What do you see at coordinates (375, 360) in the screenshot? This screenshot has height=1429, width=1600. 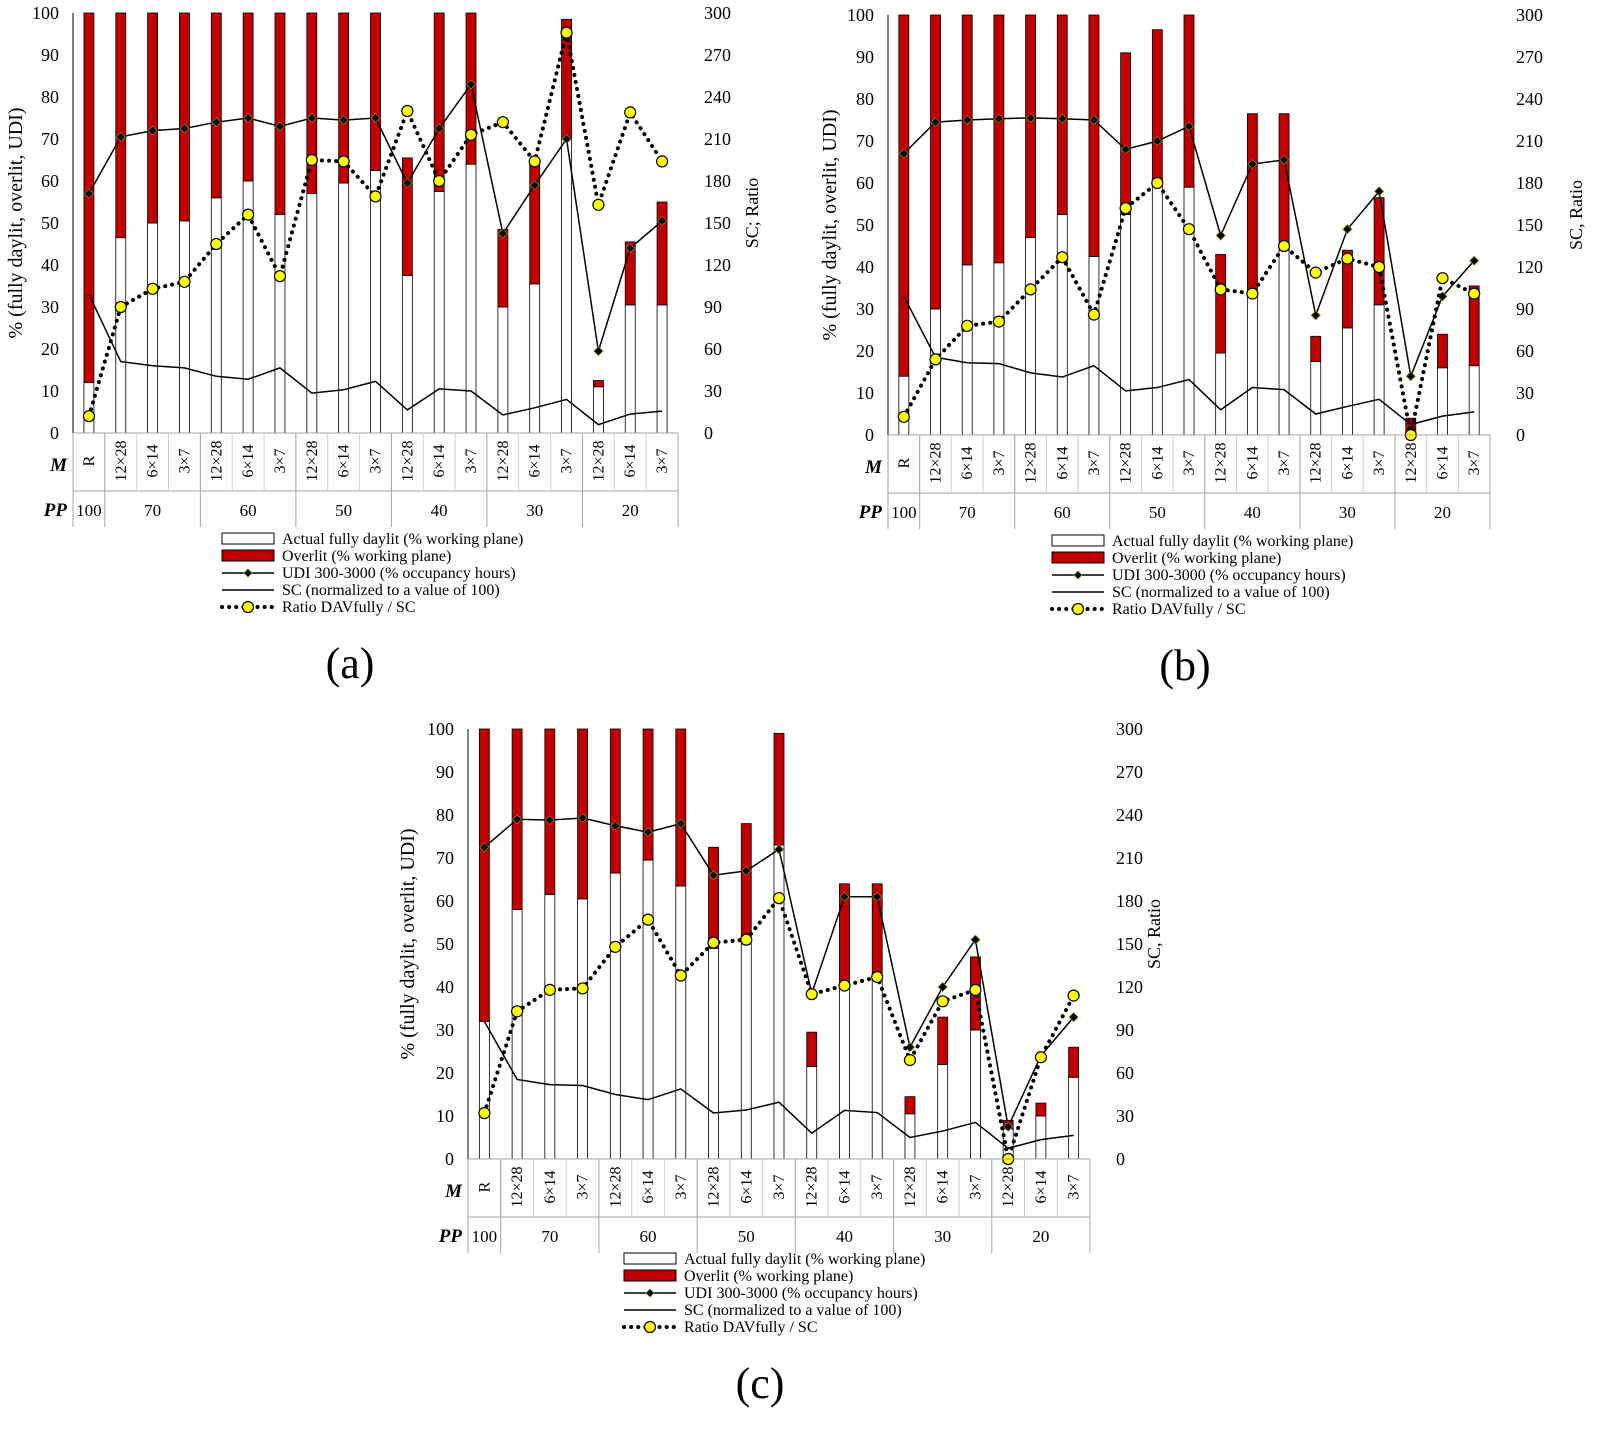 I see `line-sc` at bounding box center [375, 360].